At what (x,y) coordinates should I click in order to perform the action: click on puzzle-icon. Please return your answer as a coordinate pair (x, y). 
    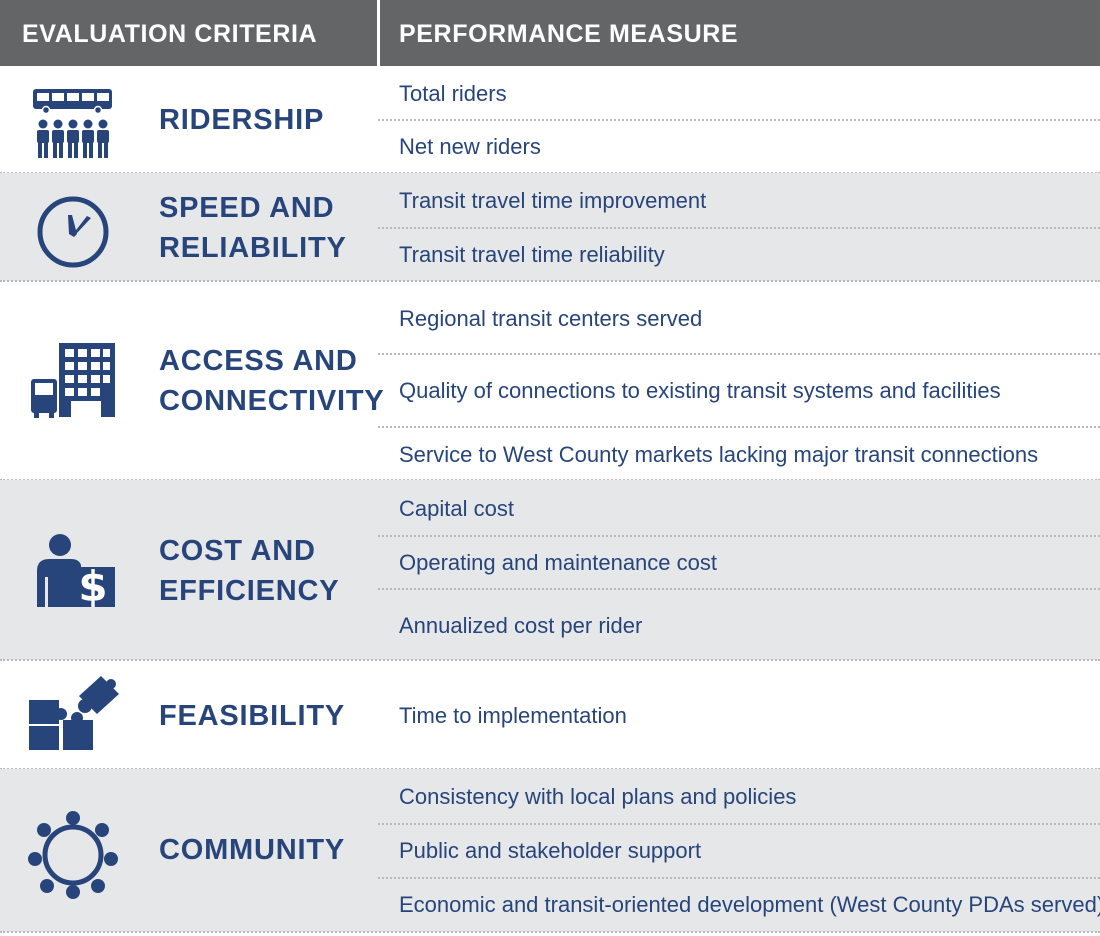
    Looking at the image, I should click on (74, 715).